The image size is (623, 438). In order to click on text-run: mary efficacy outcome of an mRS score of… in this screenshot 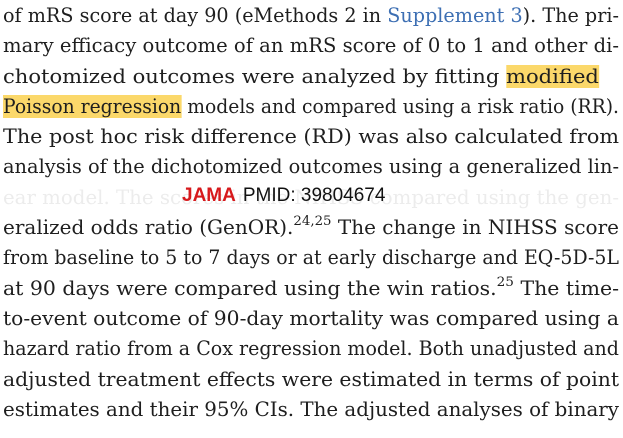, I will do `click(311, 46)`.